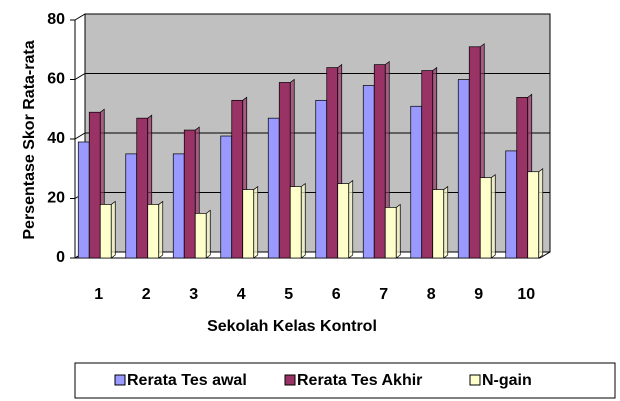 This screenshot has height=401, width=620. What do you see at coordinates (336, 294) in the screenshot?
I see `x-tick-label: 6` at bounding box center [336, 294].